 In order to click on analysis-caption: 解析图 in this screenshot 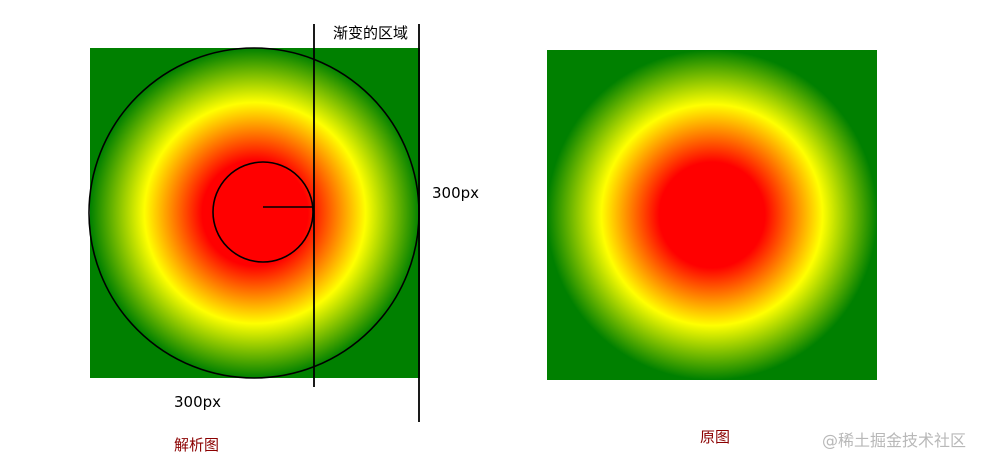, I will do `click(197, 445)`.